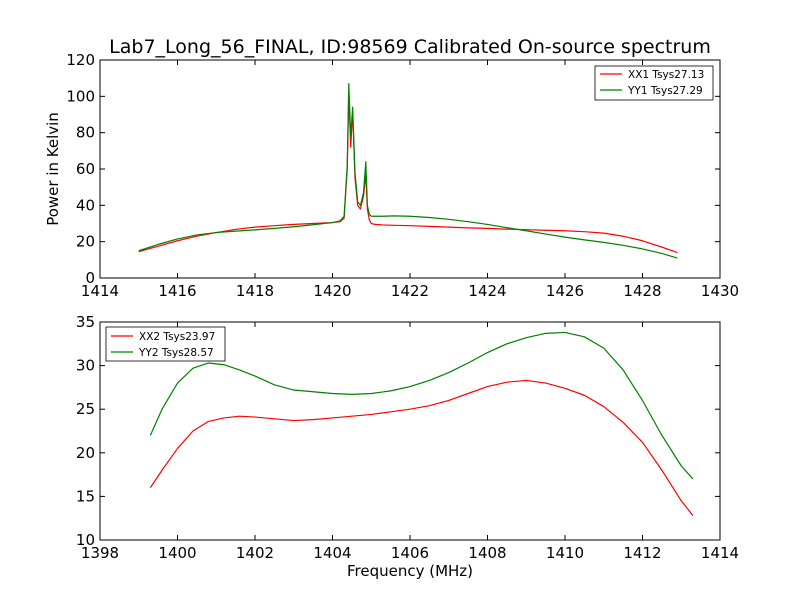  Describe the element at coordinates (90, 278) in the screenshot. I see `top-y-tick-label-0: 0` at that location.